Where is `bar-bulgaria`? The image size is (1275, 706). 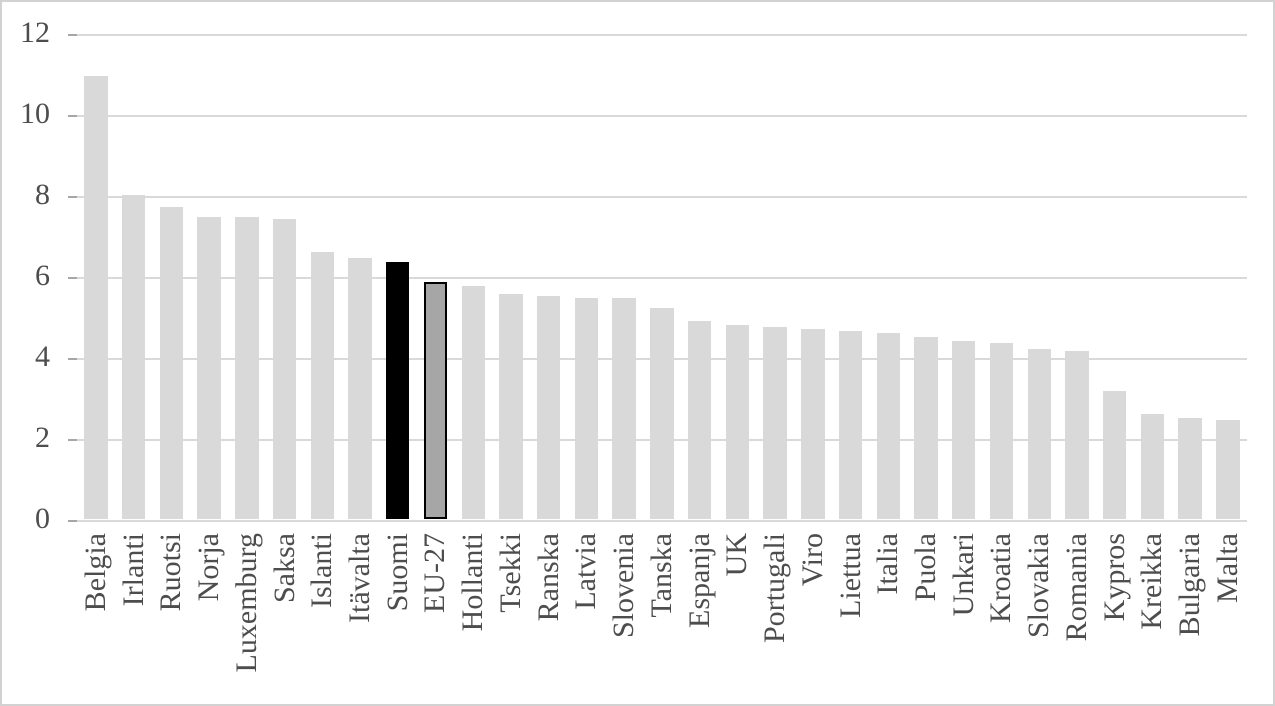 bar-bulgaria is located at coordinates (1190, 468).